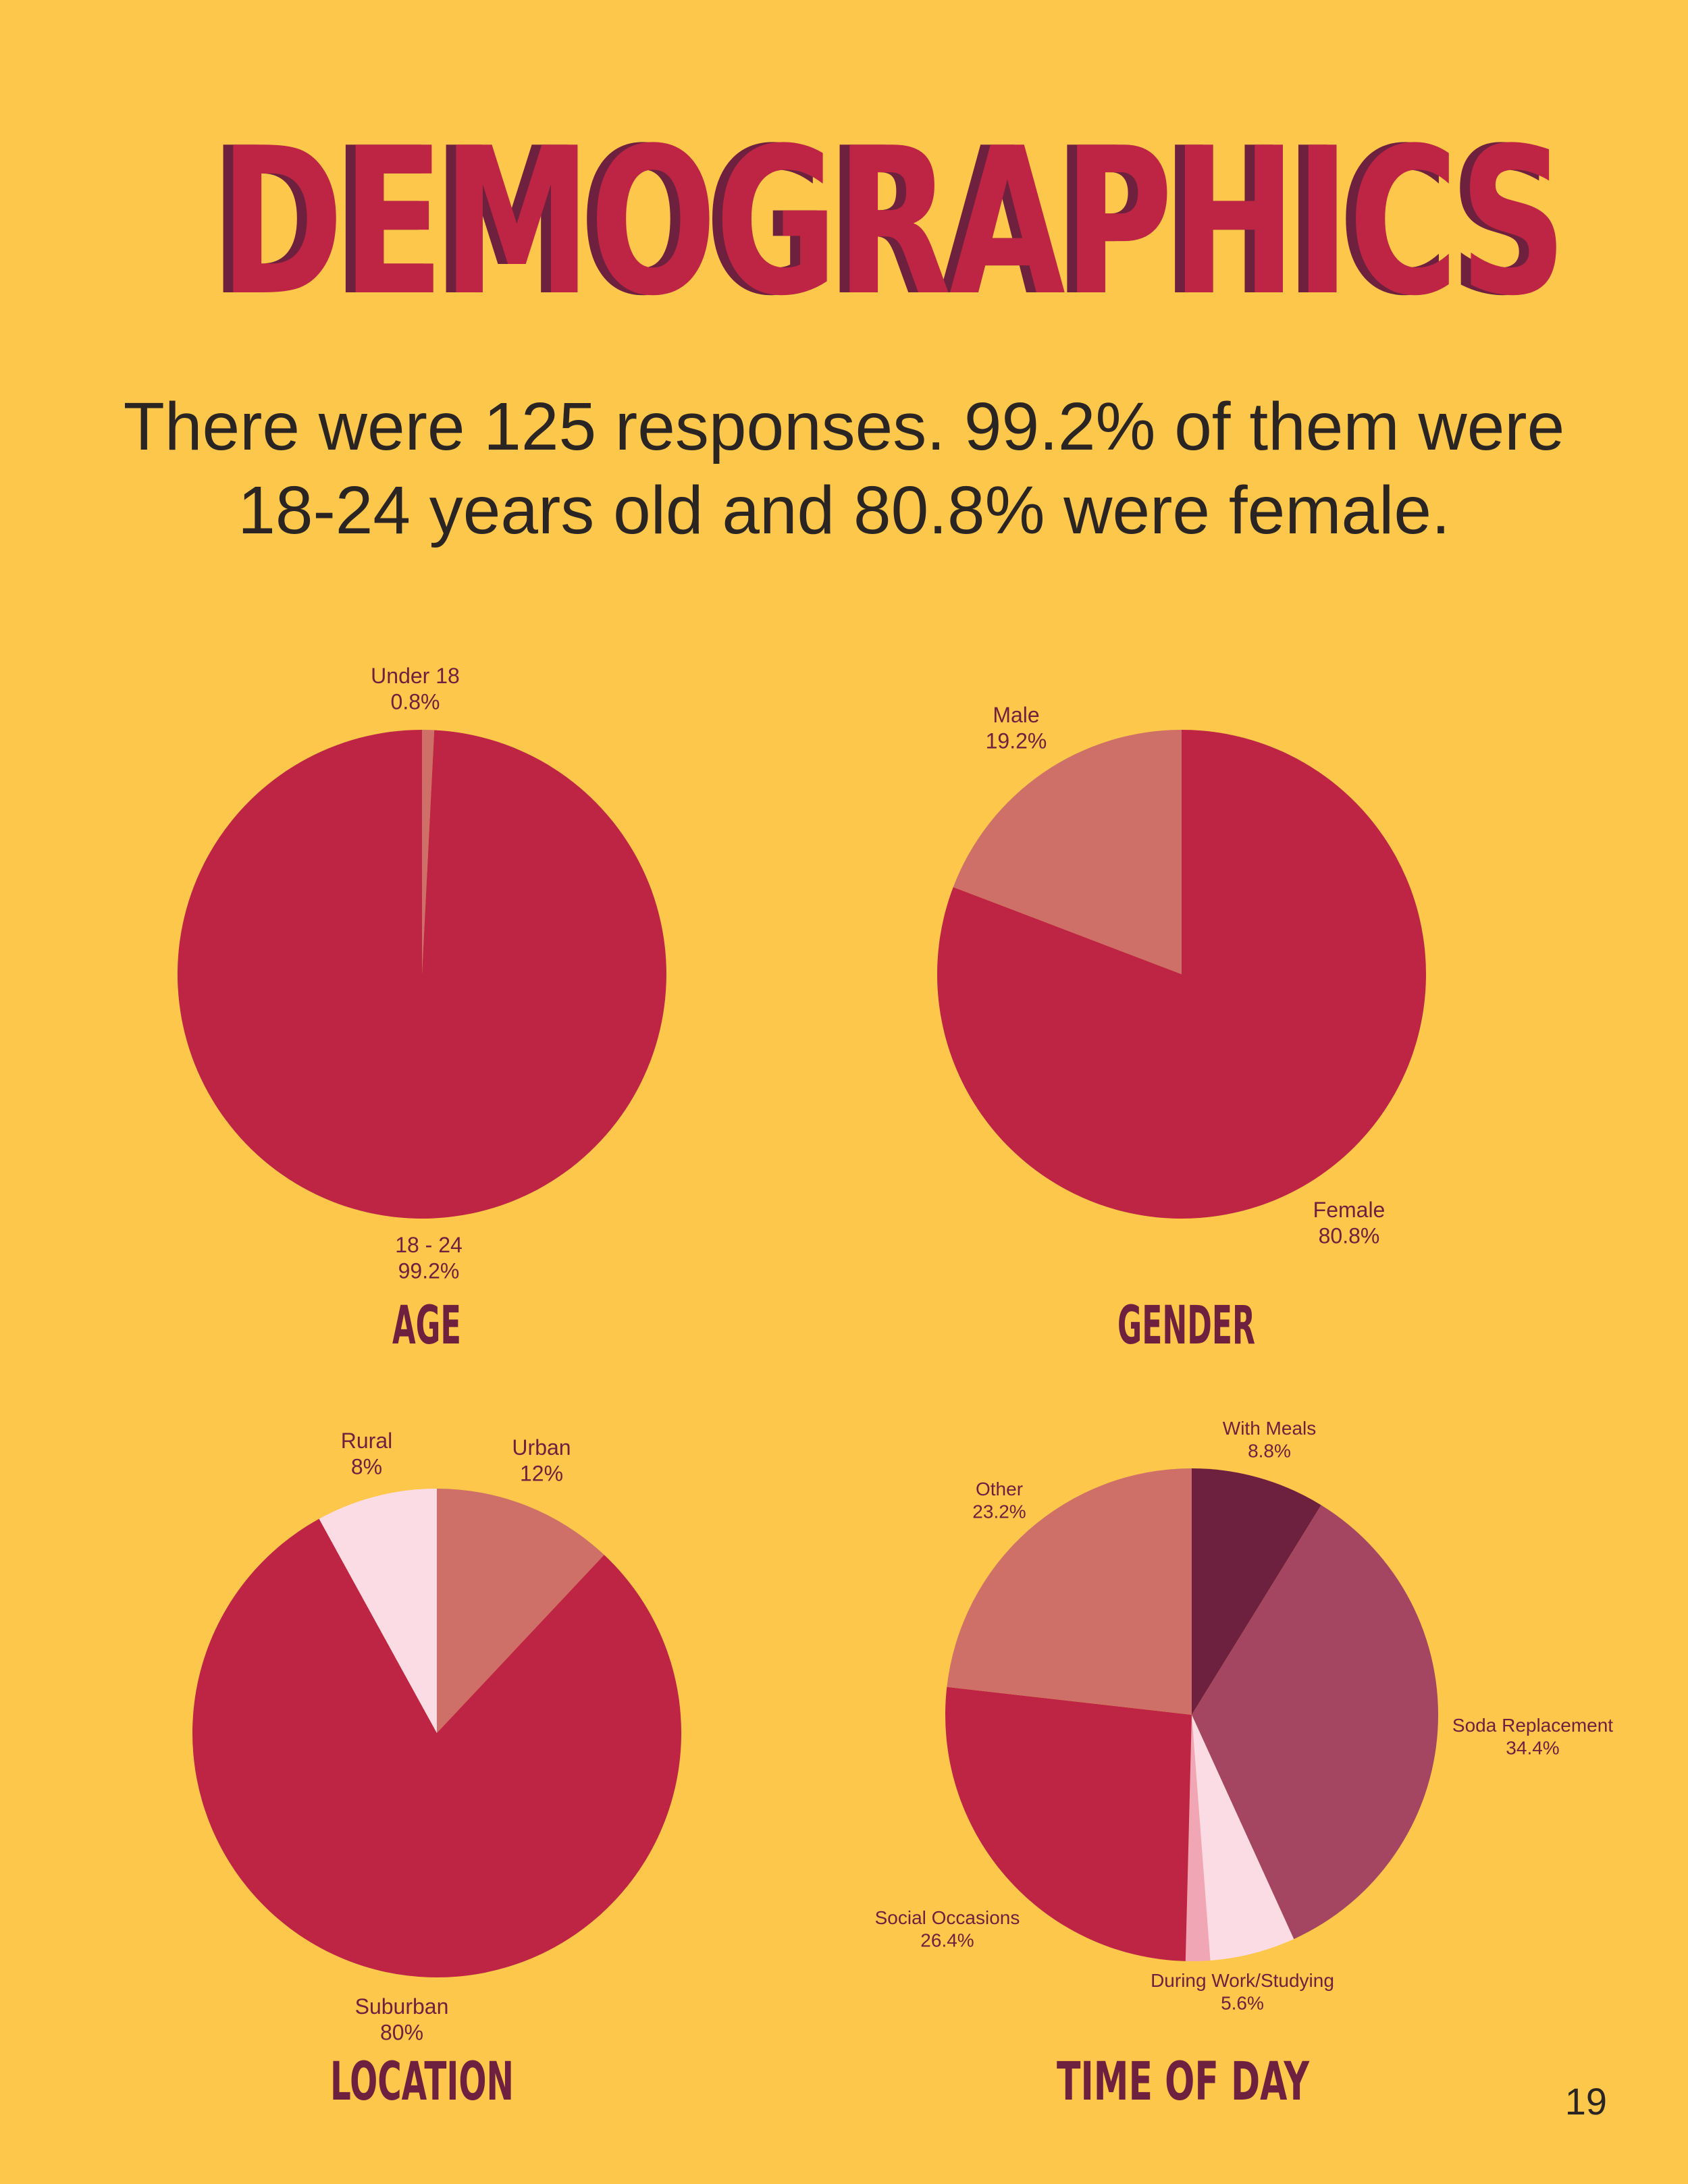  Describe the element at coordinates (366, 1466) in the screenshot. I see `slice-percent-label: 8%` at that location.